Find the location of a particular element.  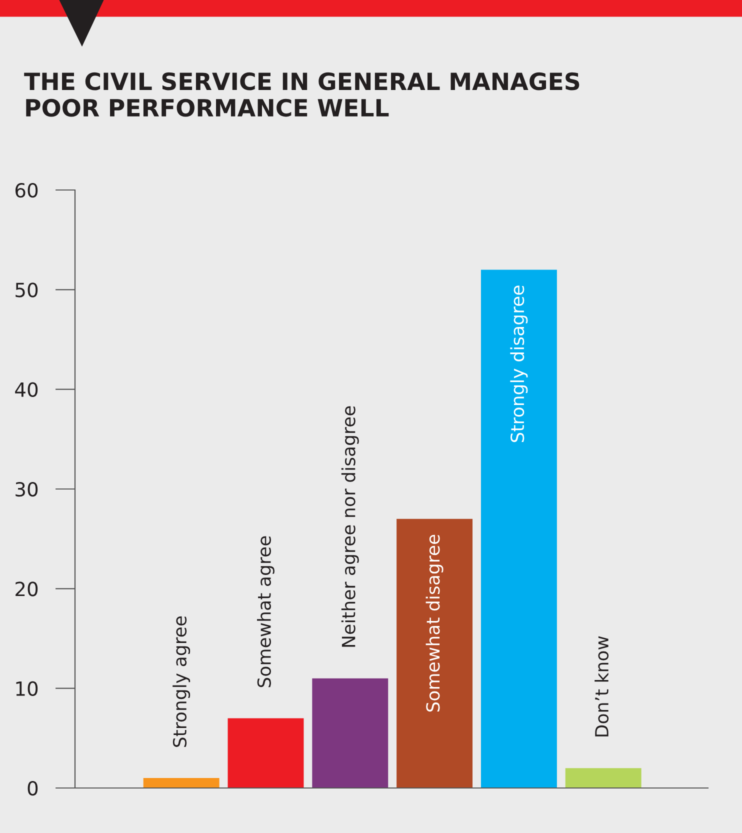

x-tick-label: Somewhat disagree is located at coordinates (435, 623).